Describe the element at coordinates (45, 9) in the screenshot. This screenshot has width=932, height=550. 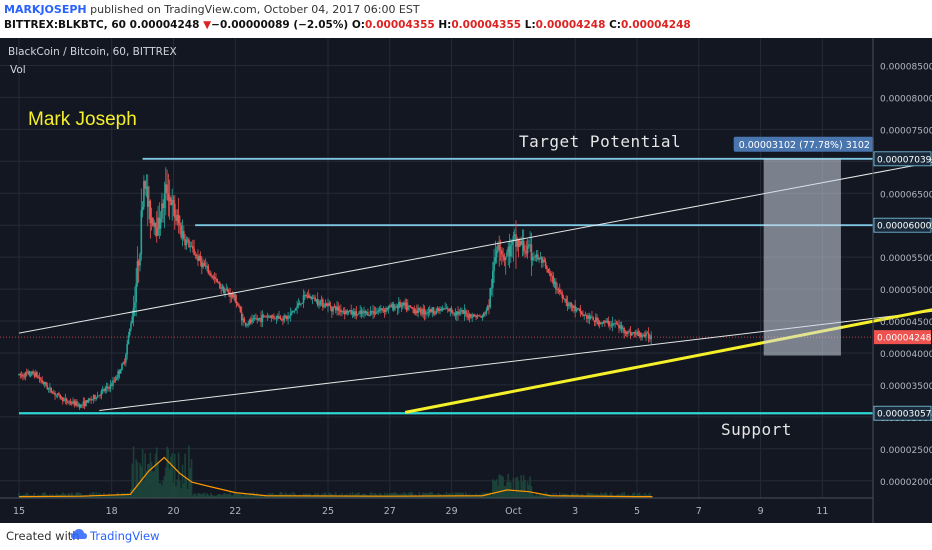
I see `author-link: MARKJOSEPH` at that location.